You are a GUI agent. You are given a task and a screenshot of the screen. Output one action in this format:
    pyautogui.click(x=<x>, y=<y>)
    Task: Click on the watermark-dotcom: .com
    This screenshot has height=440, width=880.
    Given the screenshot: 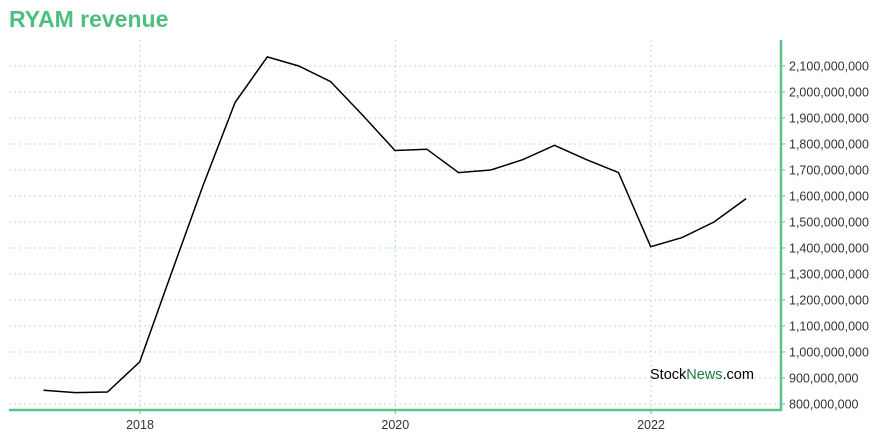 What is the action you would take?
    pyautogui.click(x=738, y=375)
    